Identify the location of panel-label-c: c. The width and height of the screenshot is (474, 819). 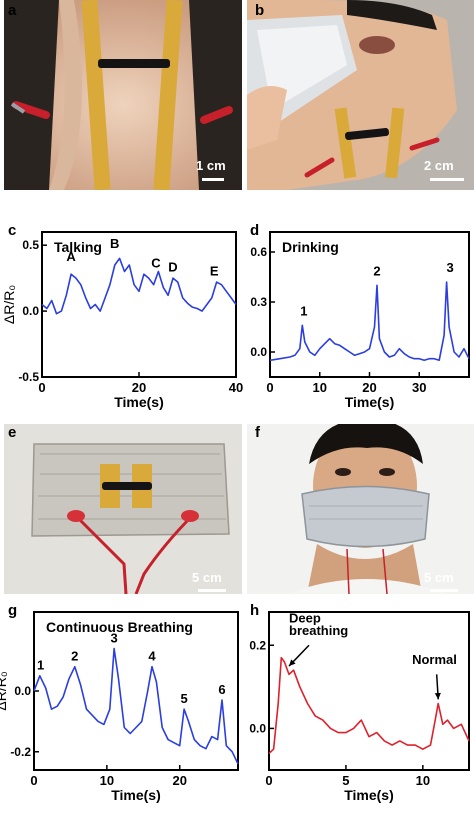
(12, 230).